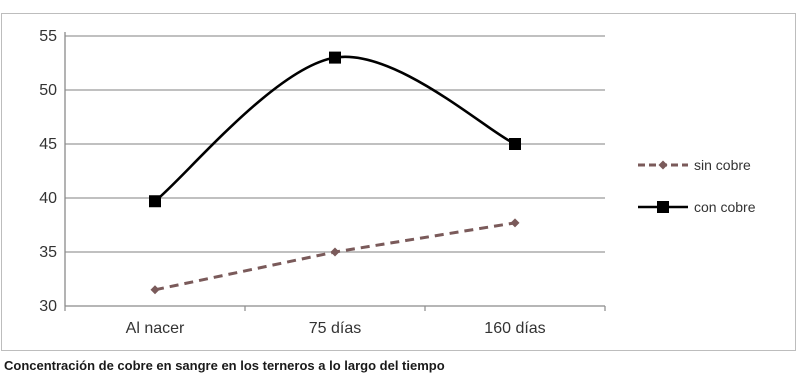 The image size is (800, 381). I want to click on y-tick-label: 45, so click(48, 144).